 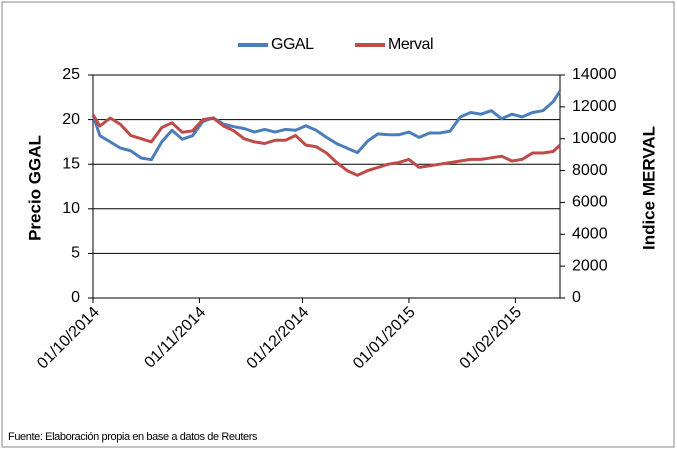 I want to click on y2-tick-label: 8000, so click(x=590, y=170).